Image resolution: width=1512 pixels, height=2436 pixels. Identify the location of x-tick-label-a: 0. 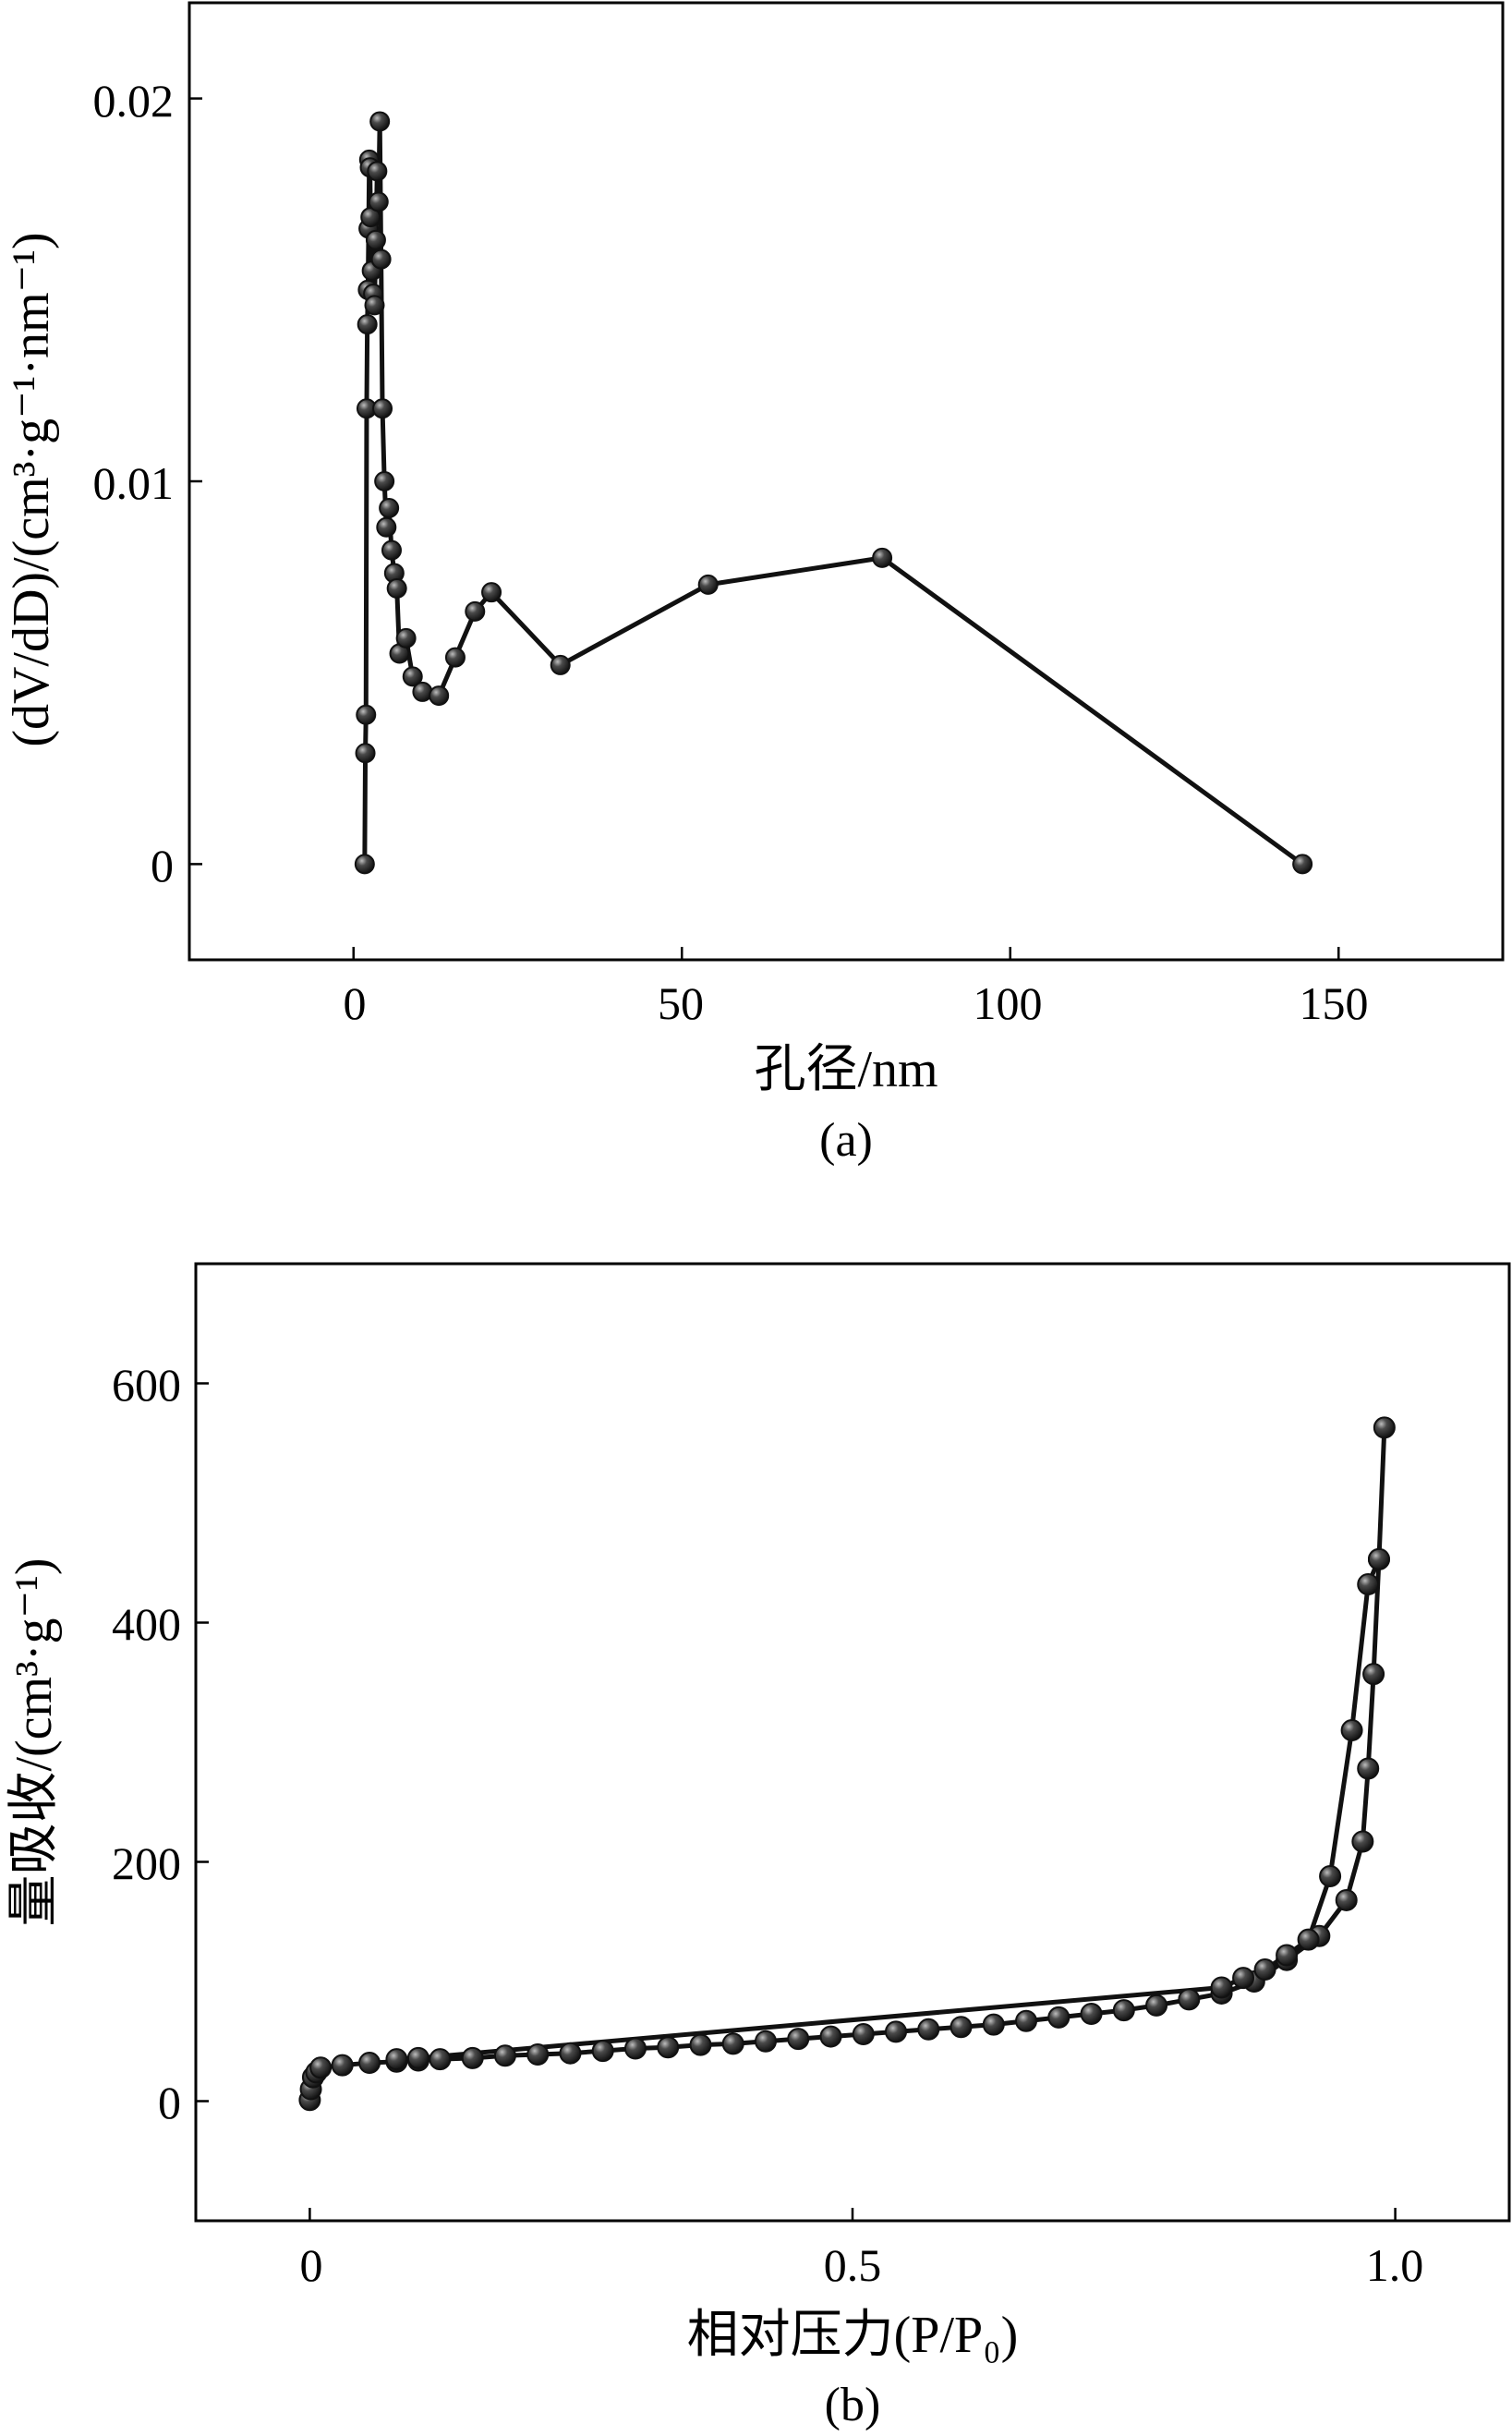
(355, 1003).